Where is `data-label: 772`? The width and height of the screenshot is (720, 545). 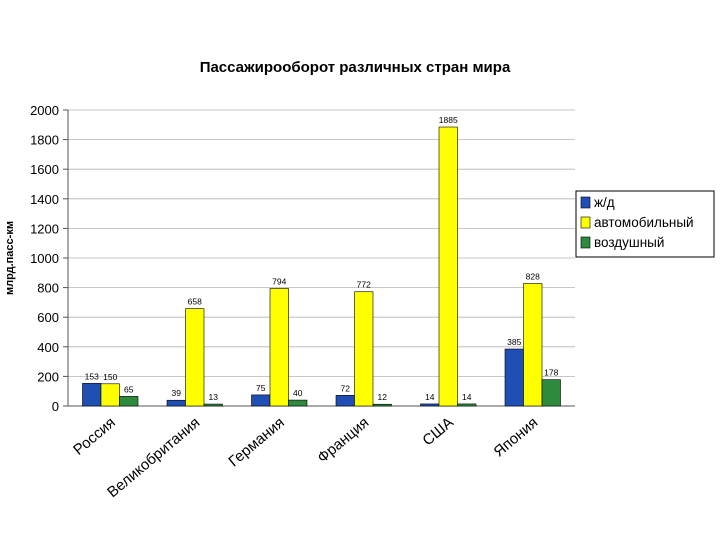 data-label: 772 is located at coordinates (364, 285).